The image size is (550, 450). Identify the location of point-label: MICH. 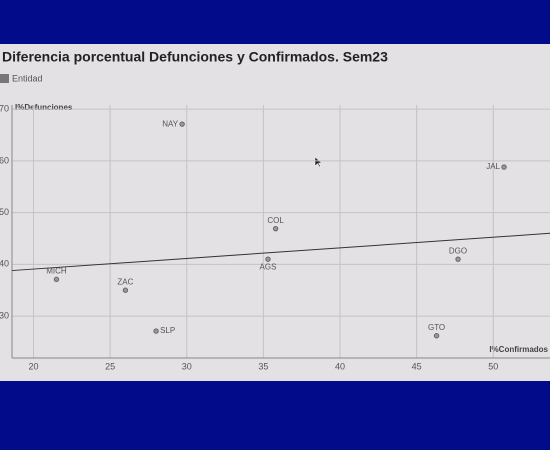
(56, 270).